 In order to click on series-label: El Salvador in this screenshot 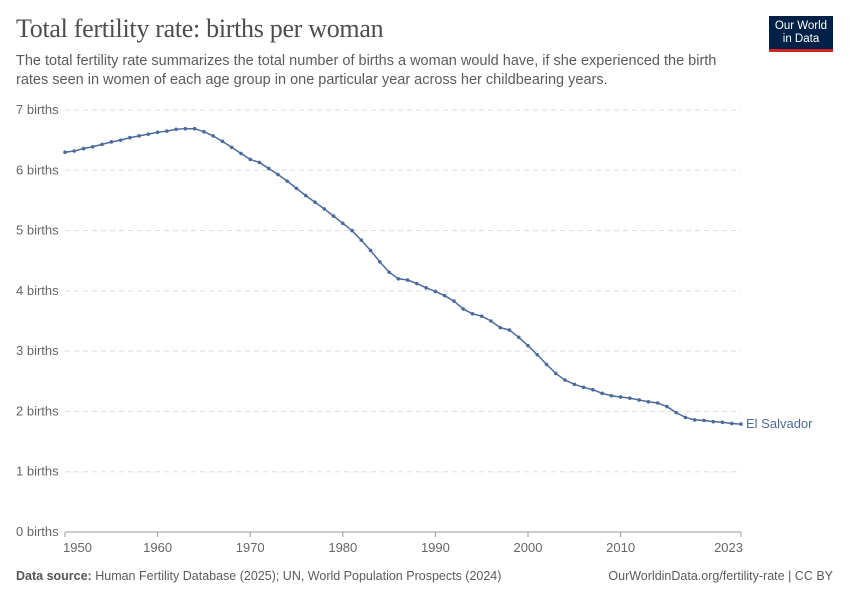, I will do `click(779, 423)`.